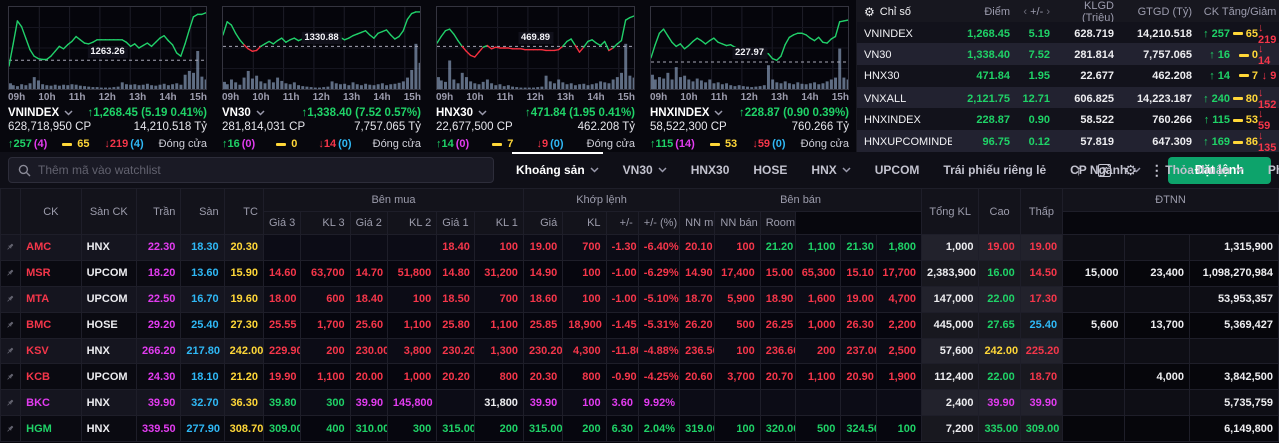 The image size is (1279, 443). Describe the element at coordinates (455, 247) in the screenshot. I see `buy-price-cell: 18.40` at that location.